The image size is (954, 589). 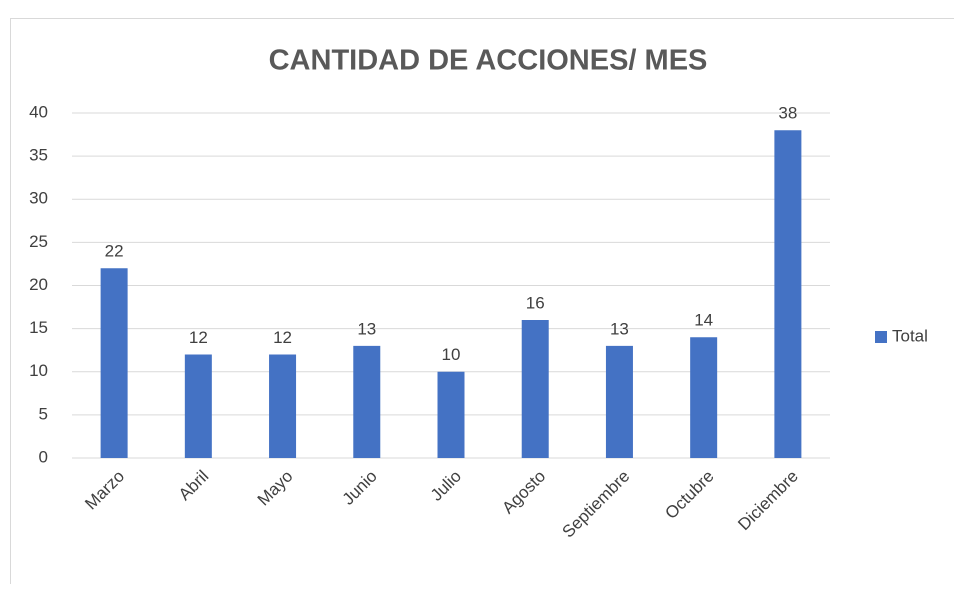 What do you see at coordinates (43, 456) in the screenshot?
I see `y-tick-label: 0` at bounding box center [43, 456].